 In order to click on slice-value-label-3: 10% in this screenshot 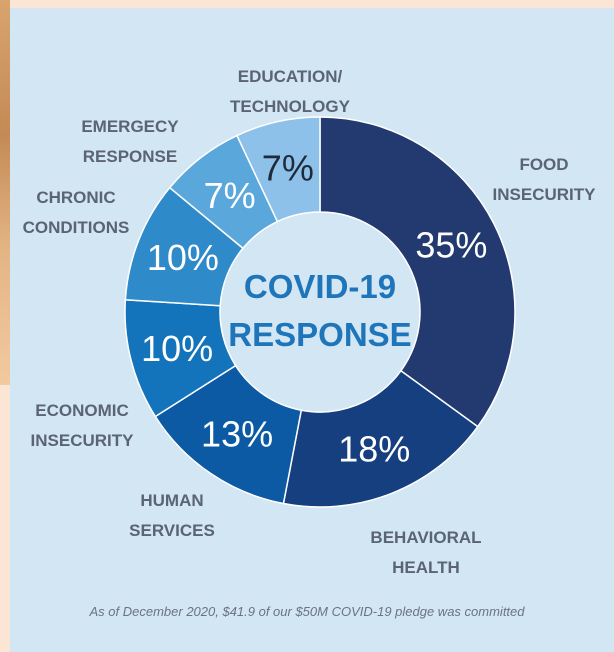, I will do `click(177, 348)`.